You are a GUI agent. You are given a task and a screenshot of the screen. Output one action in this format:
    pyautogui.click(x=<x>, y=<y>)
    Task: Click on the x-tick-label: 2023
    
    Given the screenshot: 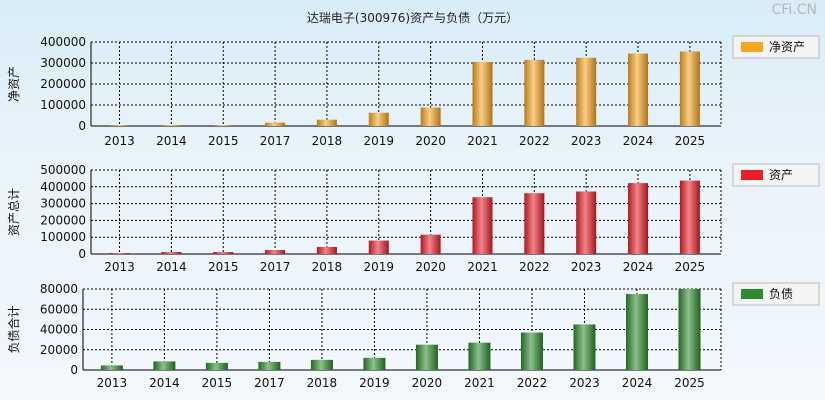 What is the action you would take?
    pyautogui.click(x=586, y=141)
    